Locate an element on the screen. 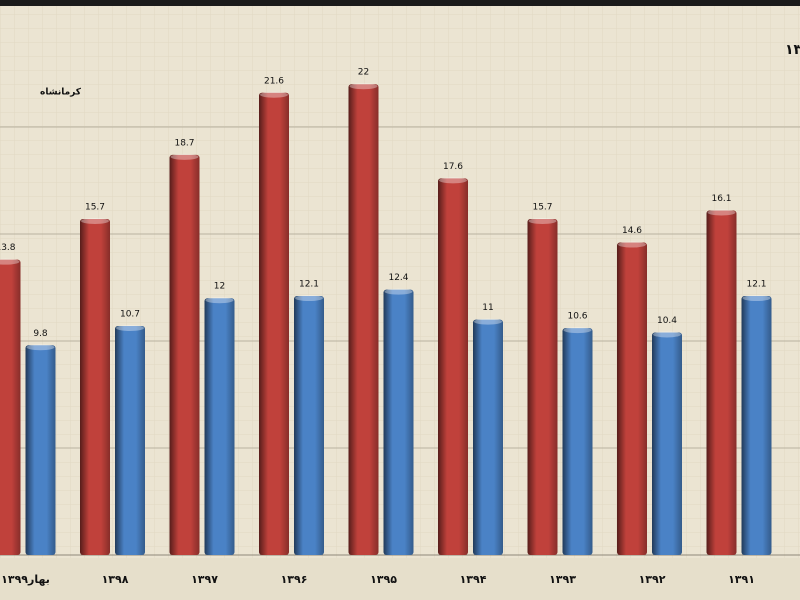 The width and height of the screenshot is (800, 600). x-tick-label: بهار۱۳۹۹ is located at coordinates (25, 579).